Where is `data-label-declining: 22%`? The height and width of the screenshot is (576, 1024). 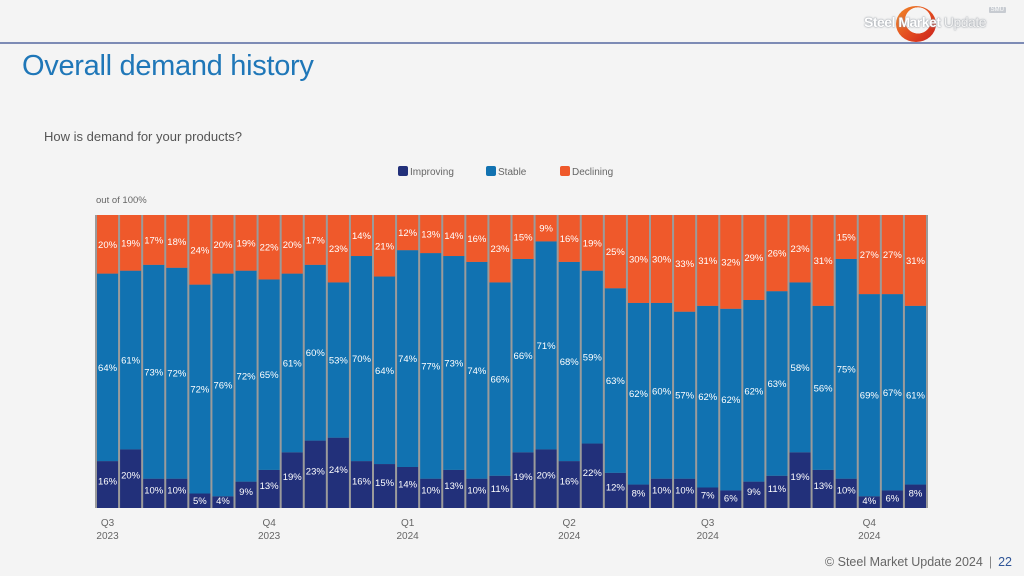 data-label-declining: 22% is located at coordinates (270, 248).